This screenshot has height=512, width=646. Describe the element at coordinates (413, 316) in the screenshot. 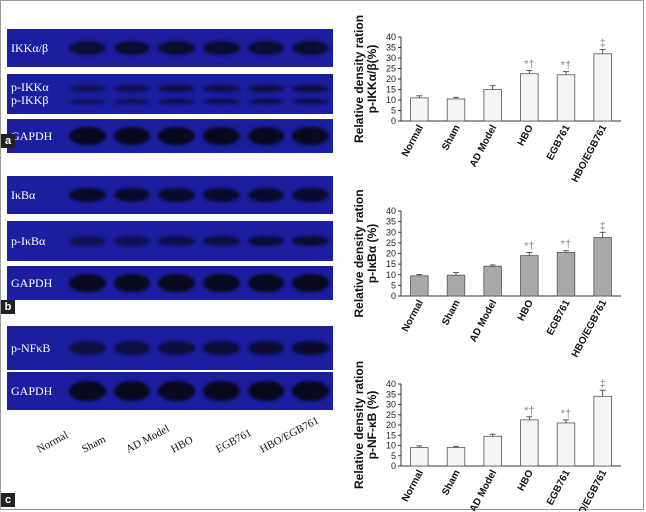

I see `x-tick-label: Normal` at that location.